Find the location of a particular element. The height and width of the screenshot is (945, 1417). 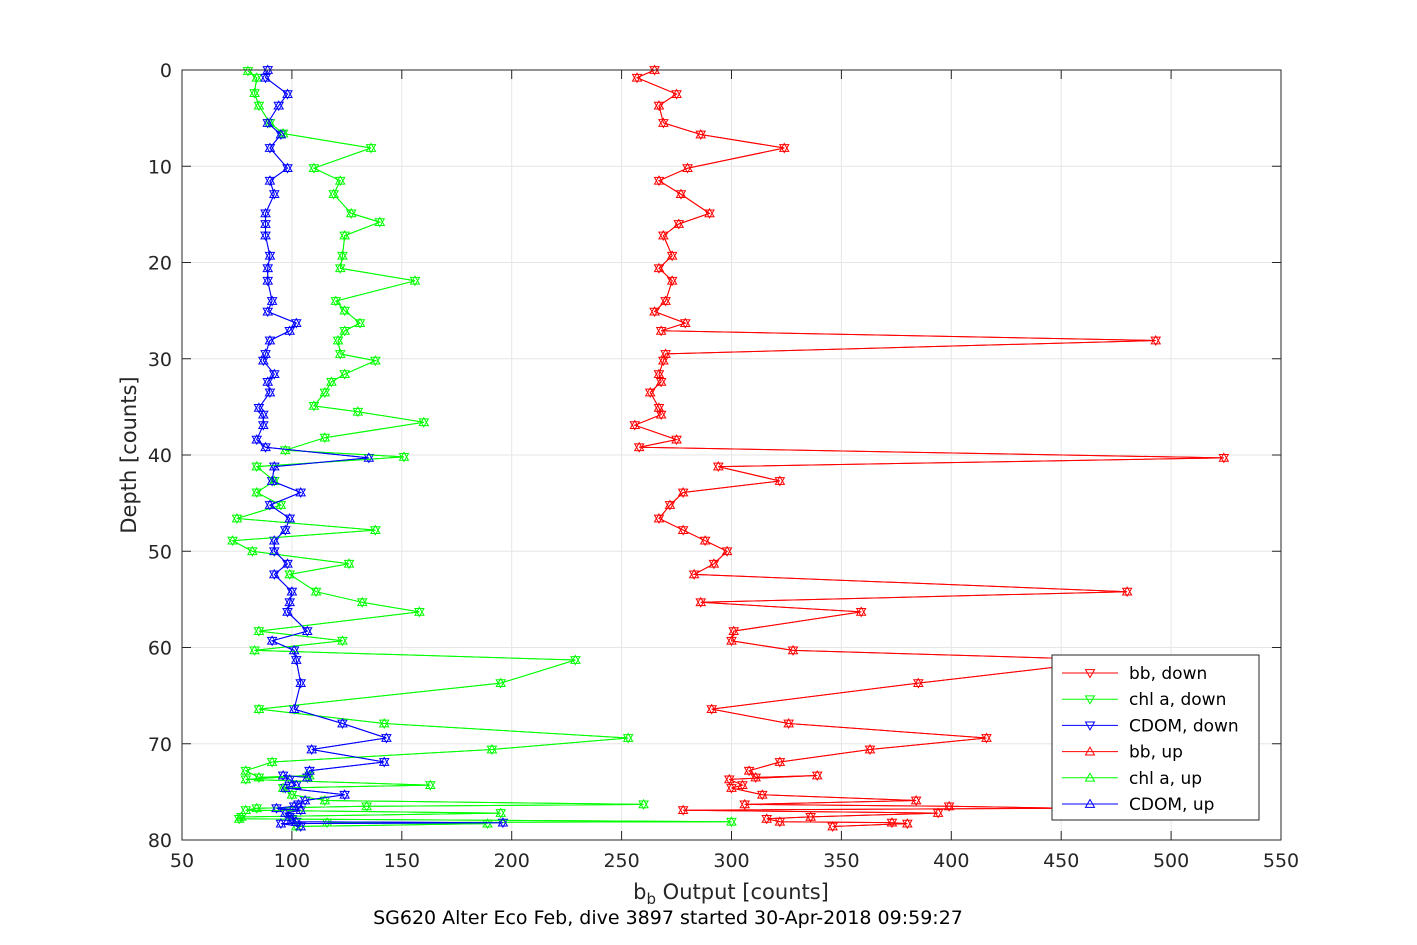

legend-label: CDOM, down is located at coordinates (1184, 726).